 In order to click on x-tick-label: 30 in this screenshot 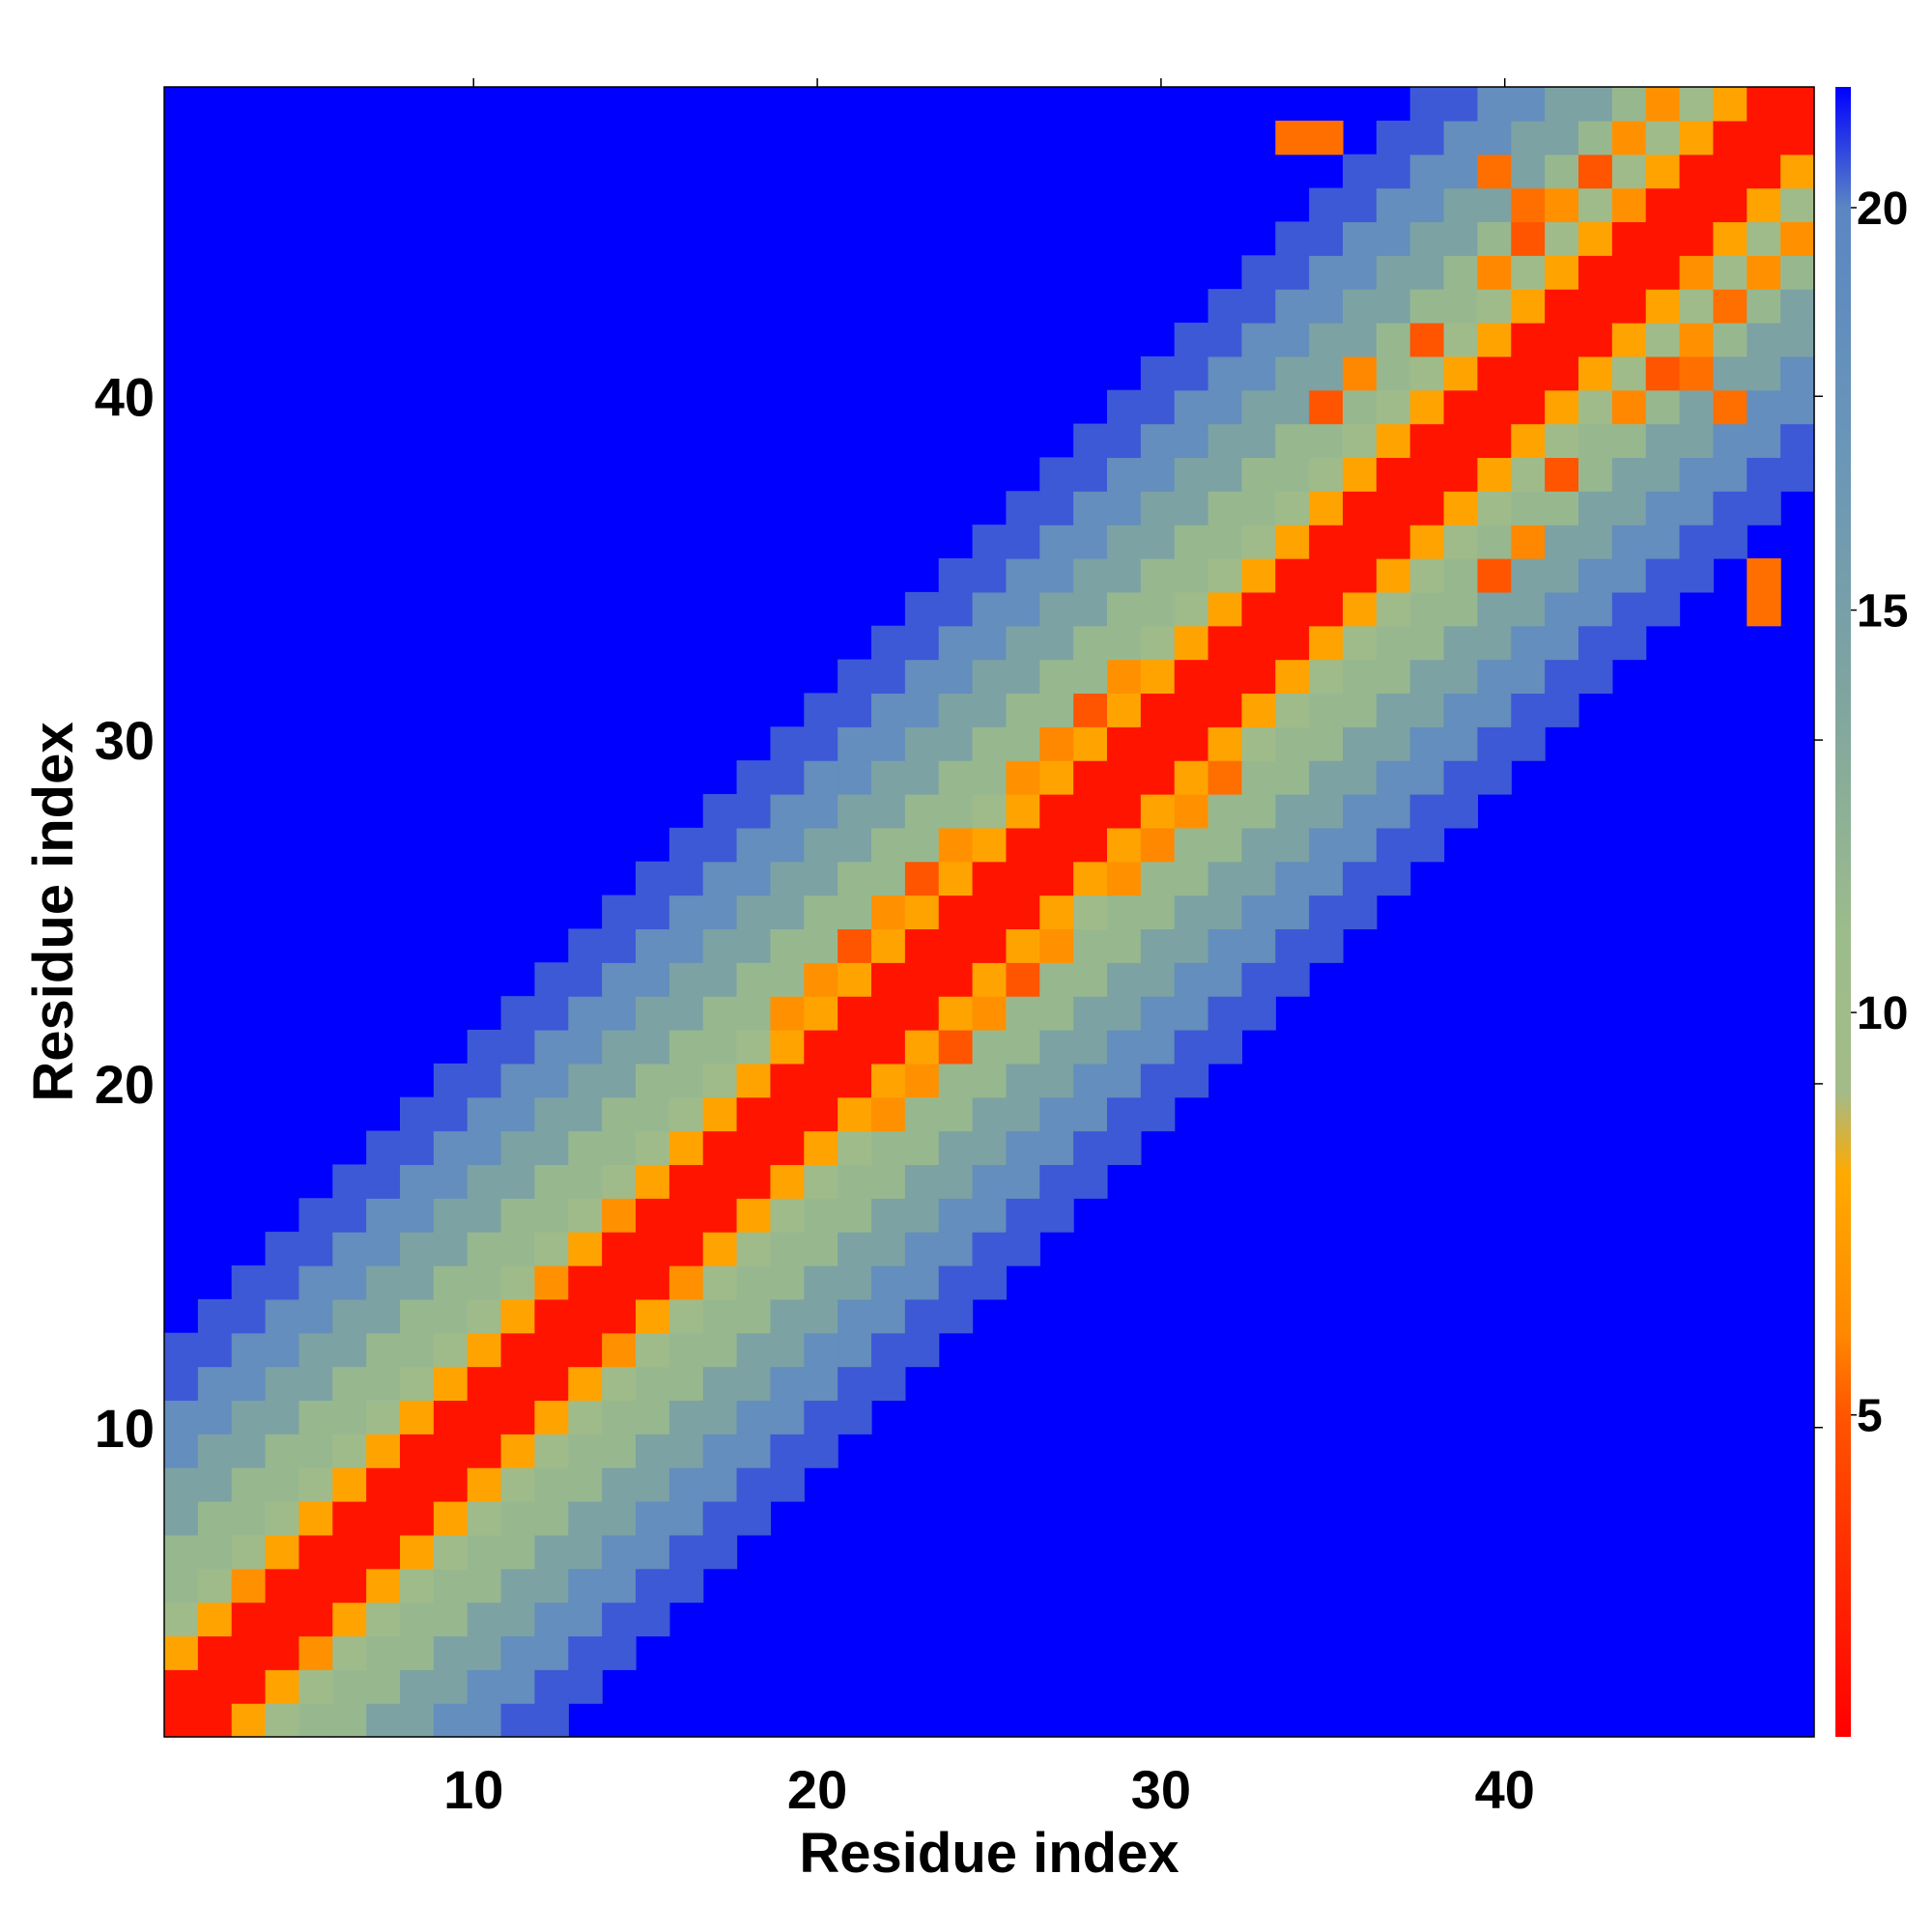, I will do `click(1161, 1789)`.